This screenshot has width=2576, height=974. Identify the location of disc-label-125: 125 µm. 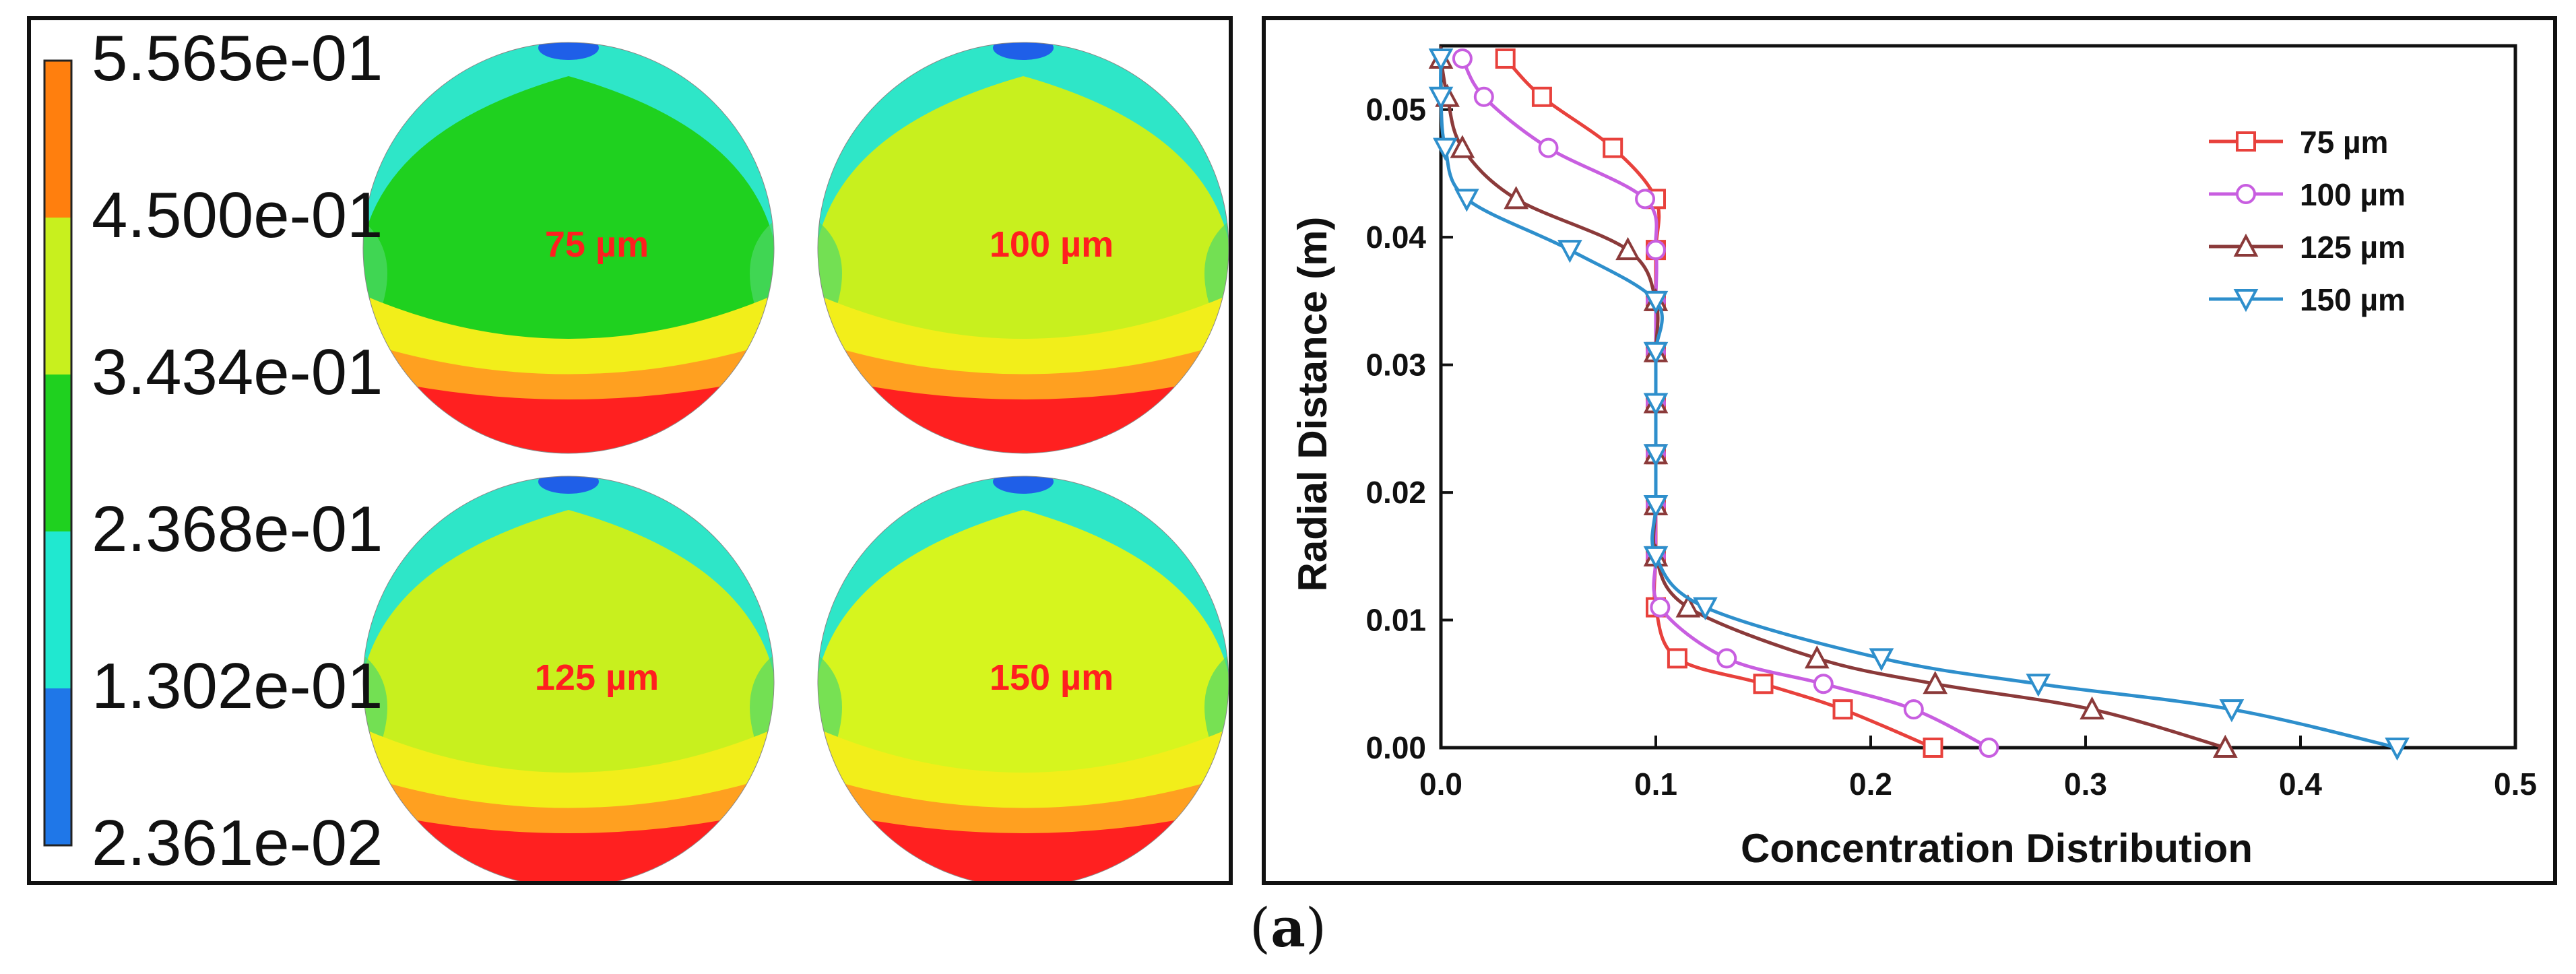
(596, 678).